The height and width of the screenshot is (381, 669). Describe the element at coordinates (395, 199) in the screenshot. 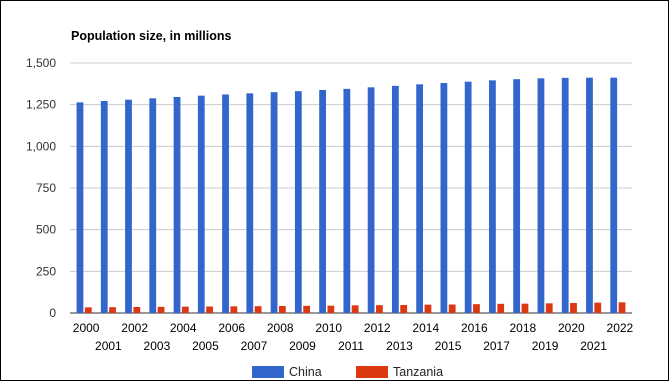

I see `bar-china-2013` at that location.